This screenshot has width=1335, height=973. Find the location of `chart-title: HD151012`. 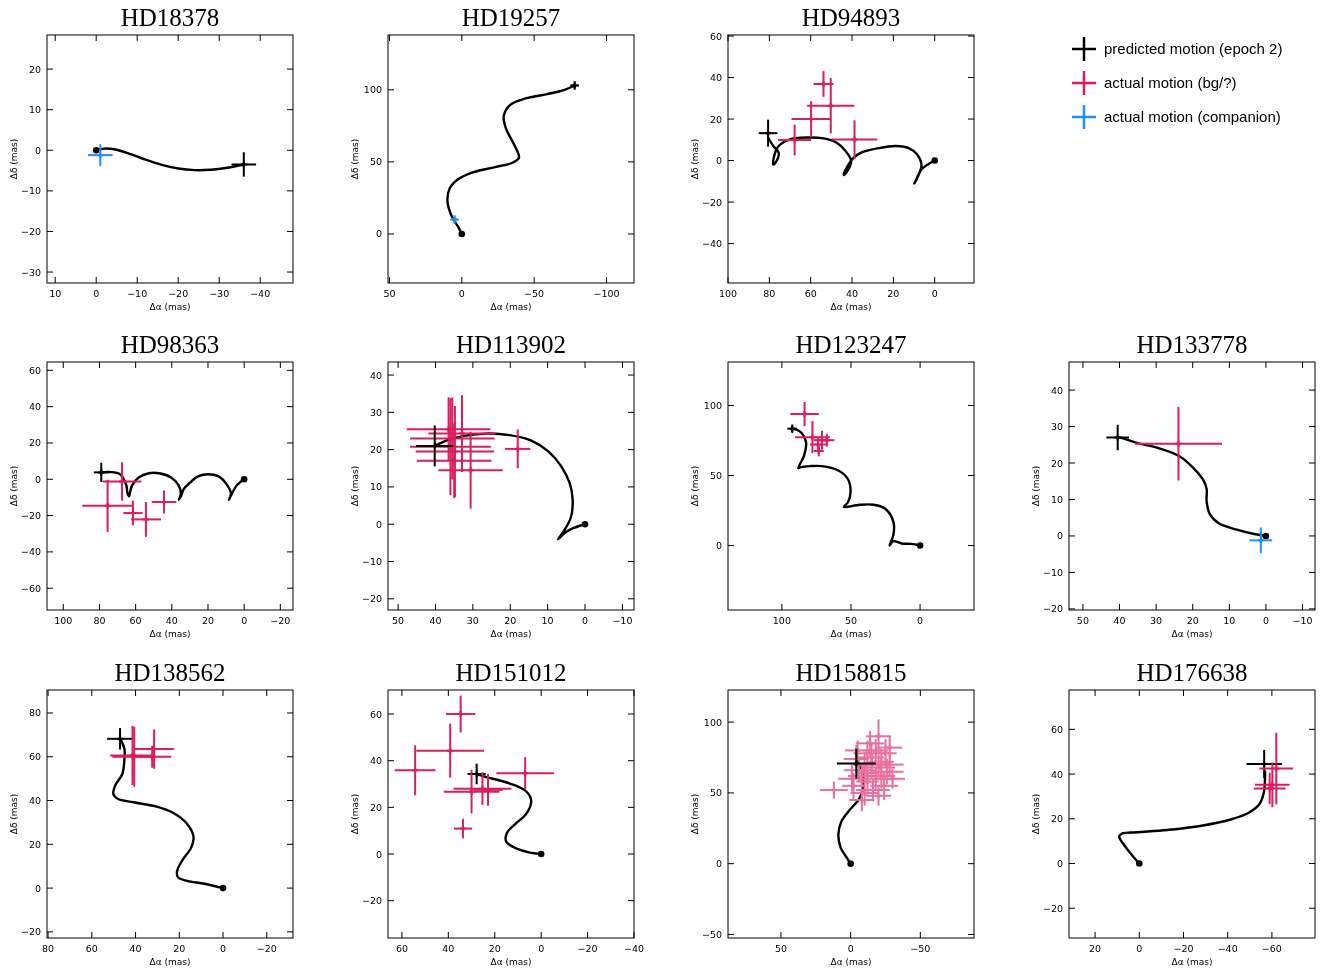

chart-title: HD151012 is located at coordinates (511, 672).